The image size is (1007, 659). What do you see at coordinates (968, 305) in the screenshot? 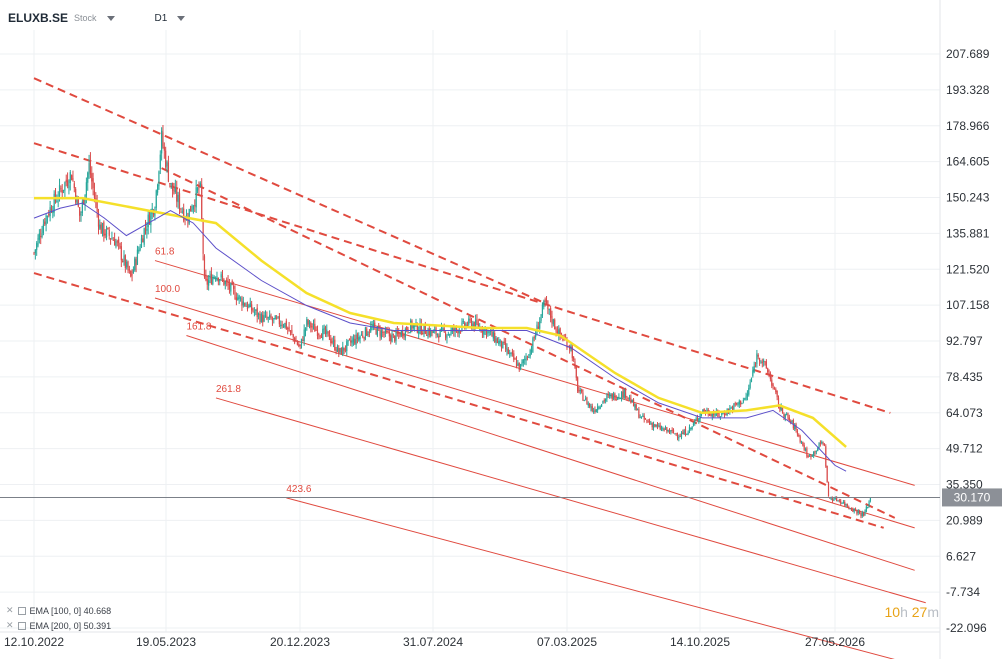
I see `y-tick-label: 107.158` at bounding box center [968, 305].